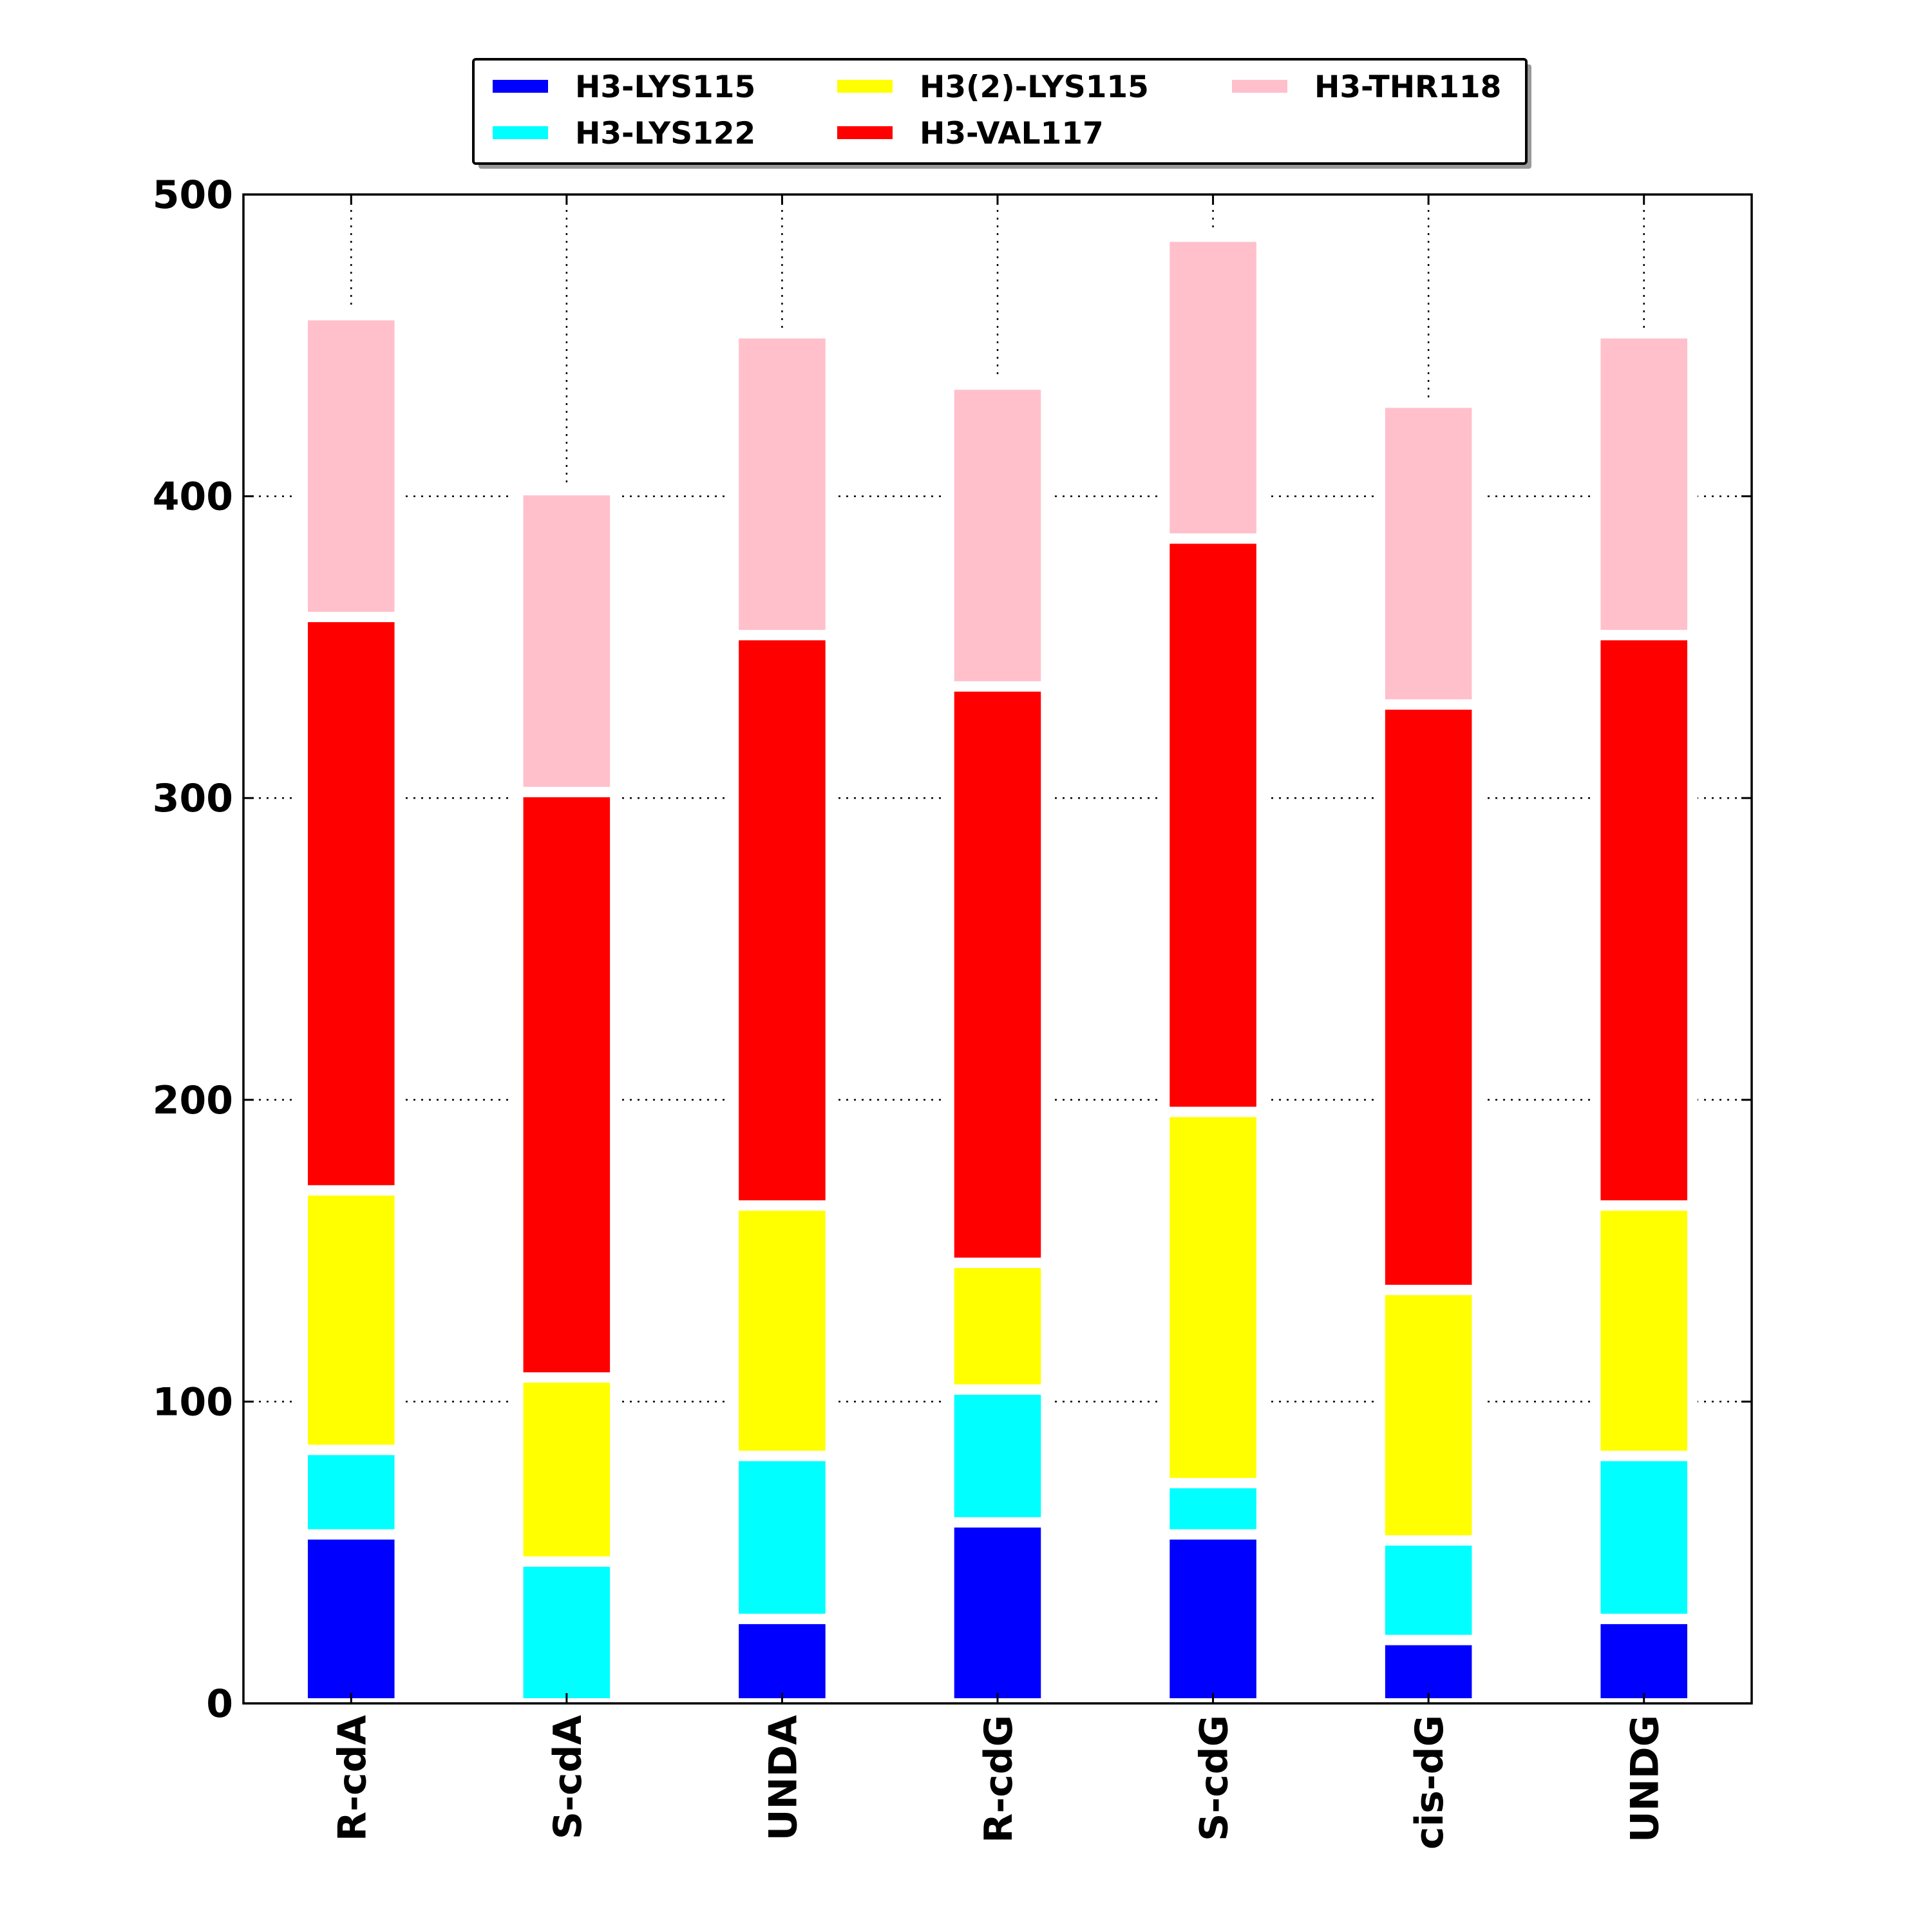 This screenshot has width=1932, height=1932. Describe the element at coordinates (568, 1777) in the screenshot. I see `x-tick-label: S-cdA` at that location.